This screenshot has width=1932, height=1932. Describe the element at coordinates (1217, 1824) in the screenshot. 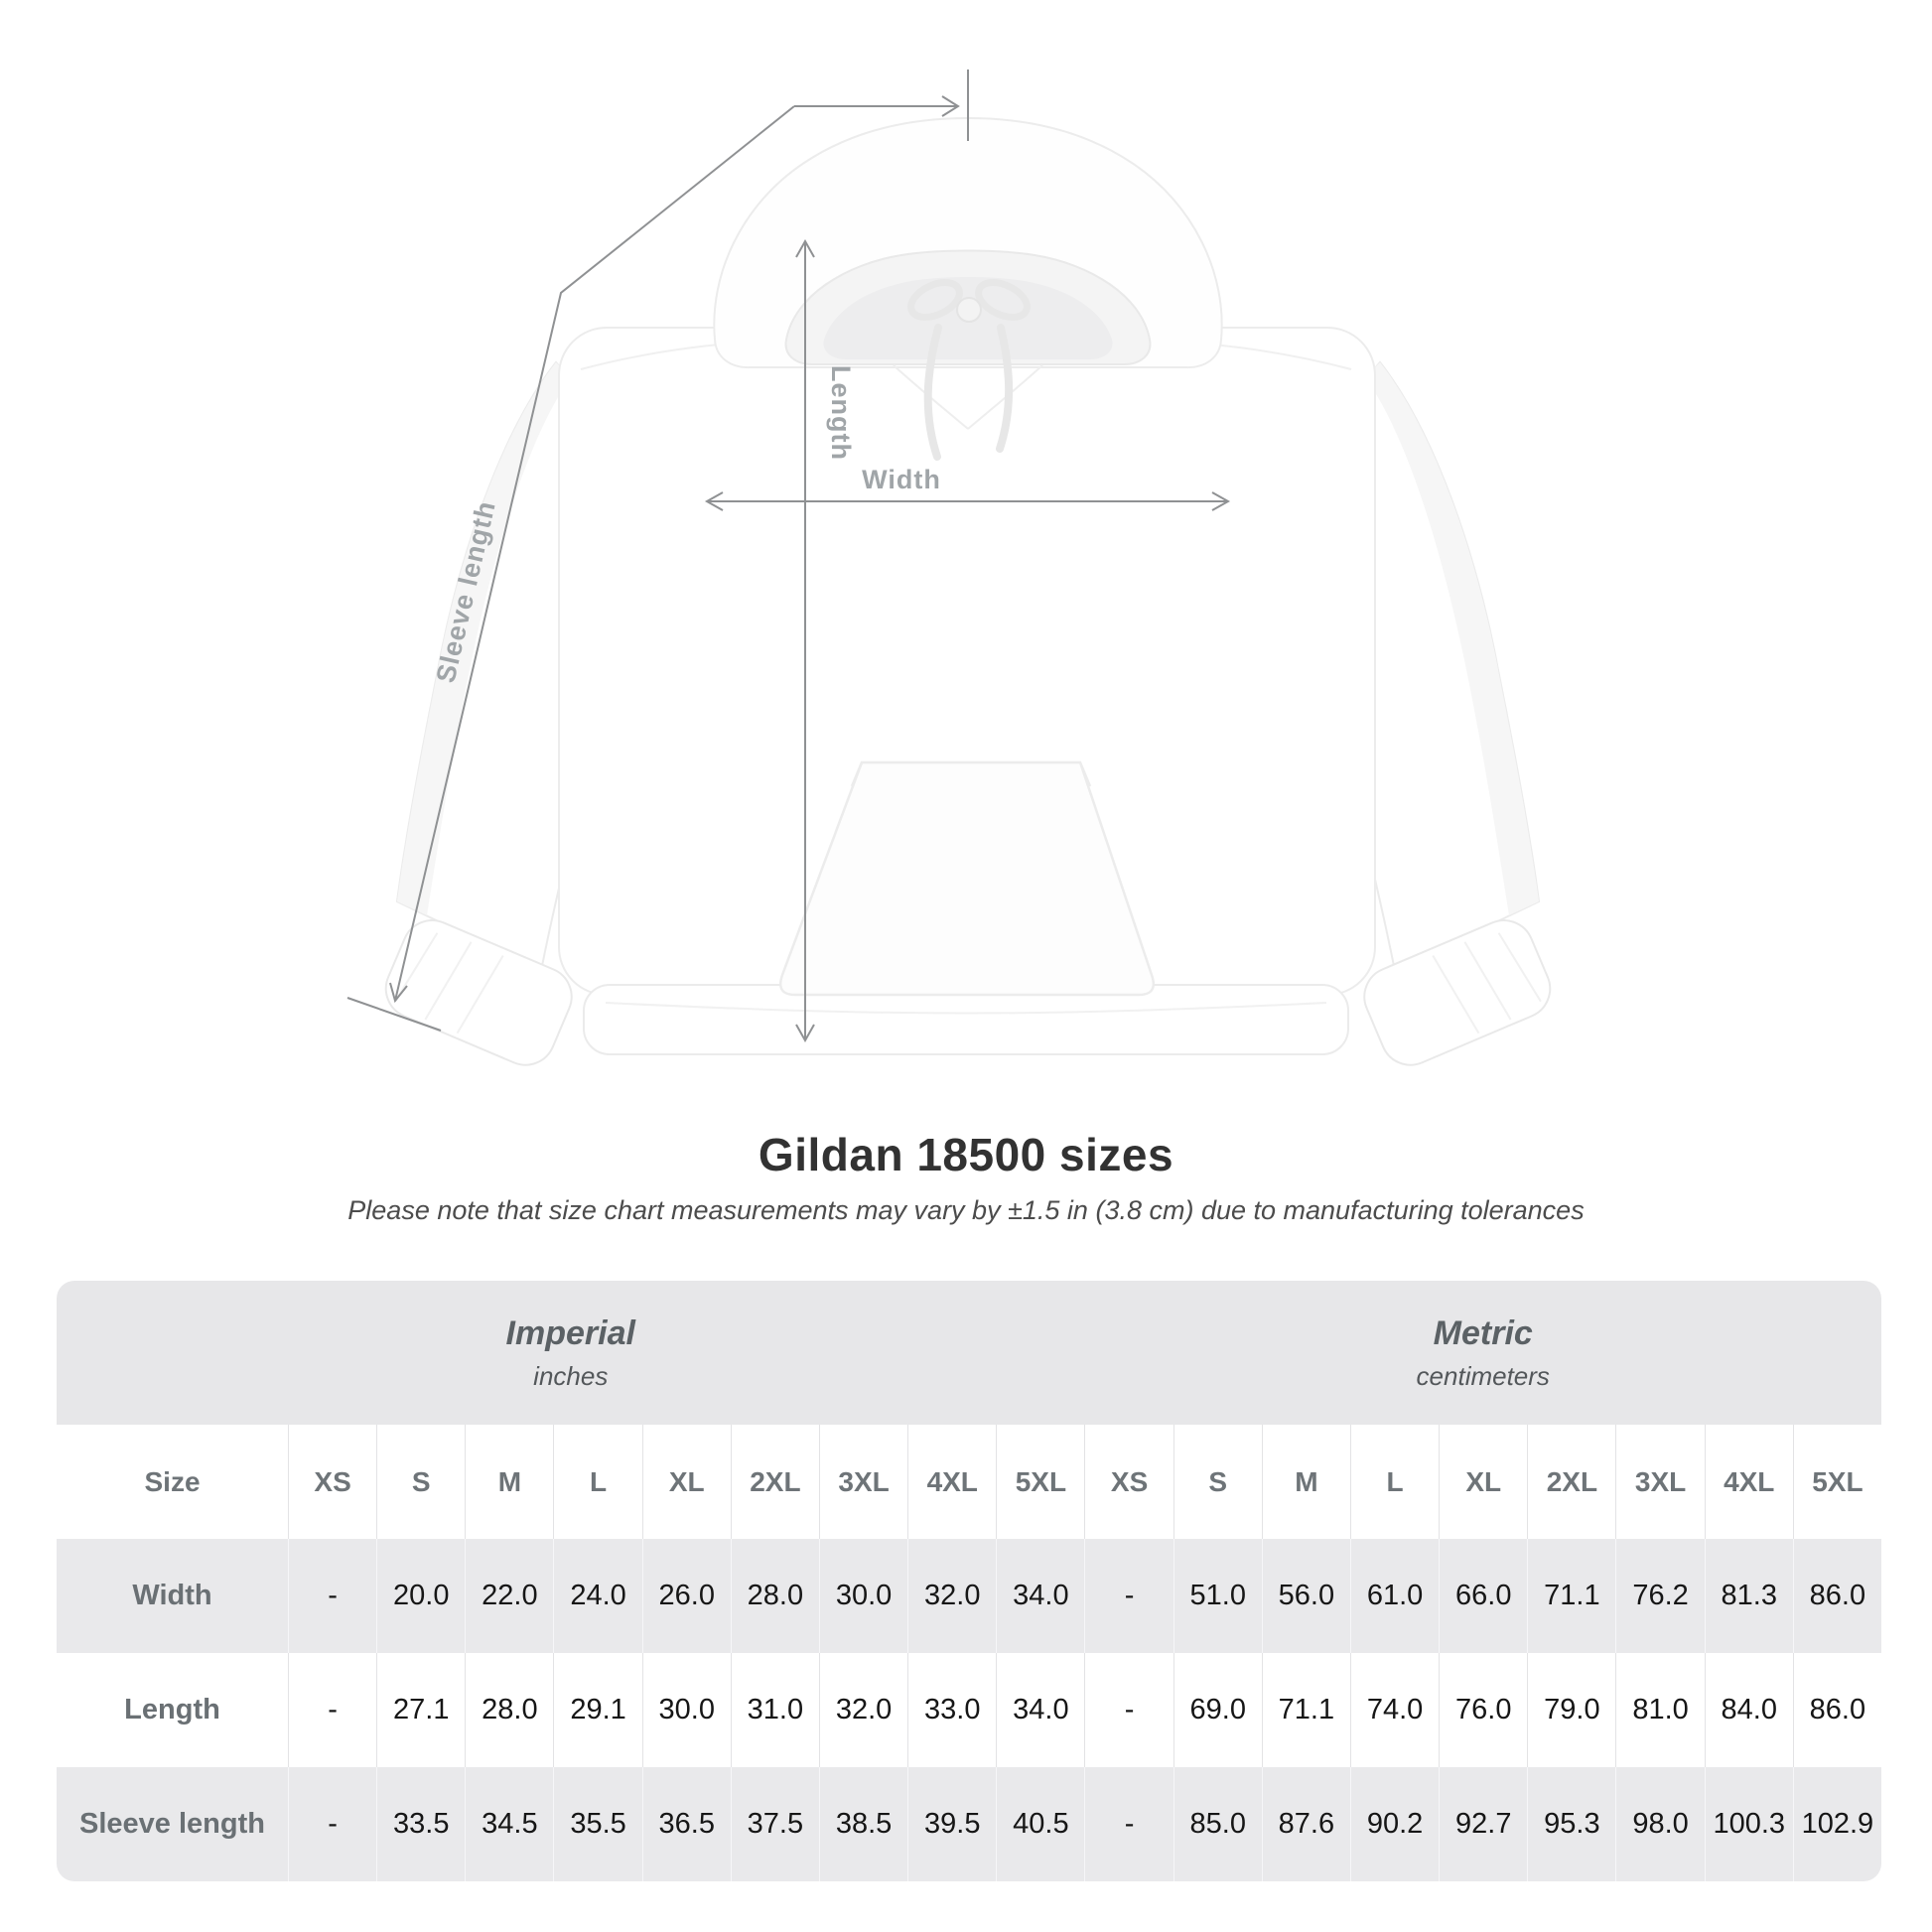

I see `value-cell: 85.0` at that location.